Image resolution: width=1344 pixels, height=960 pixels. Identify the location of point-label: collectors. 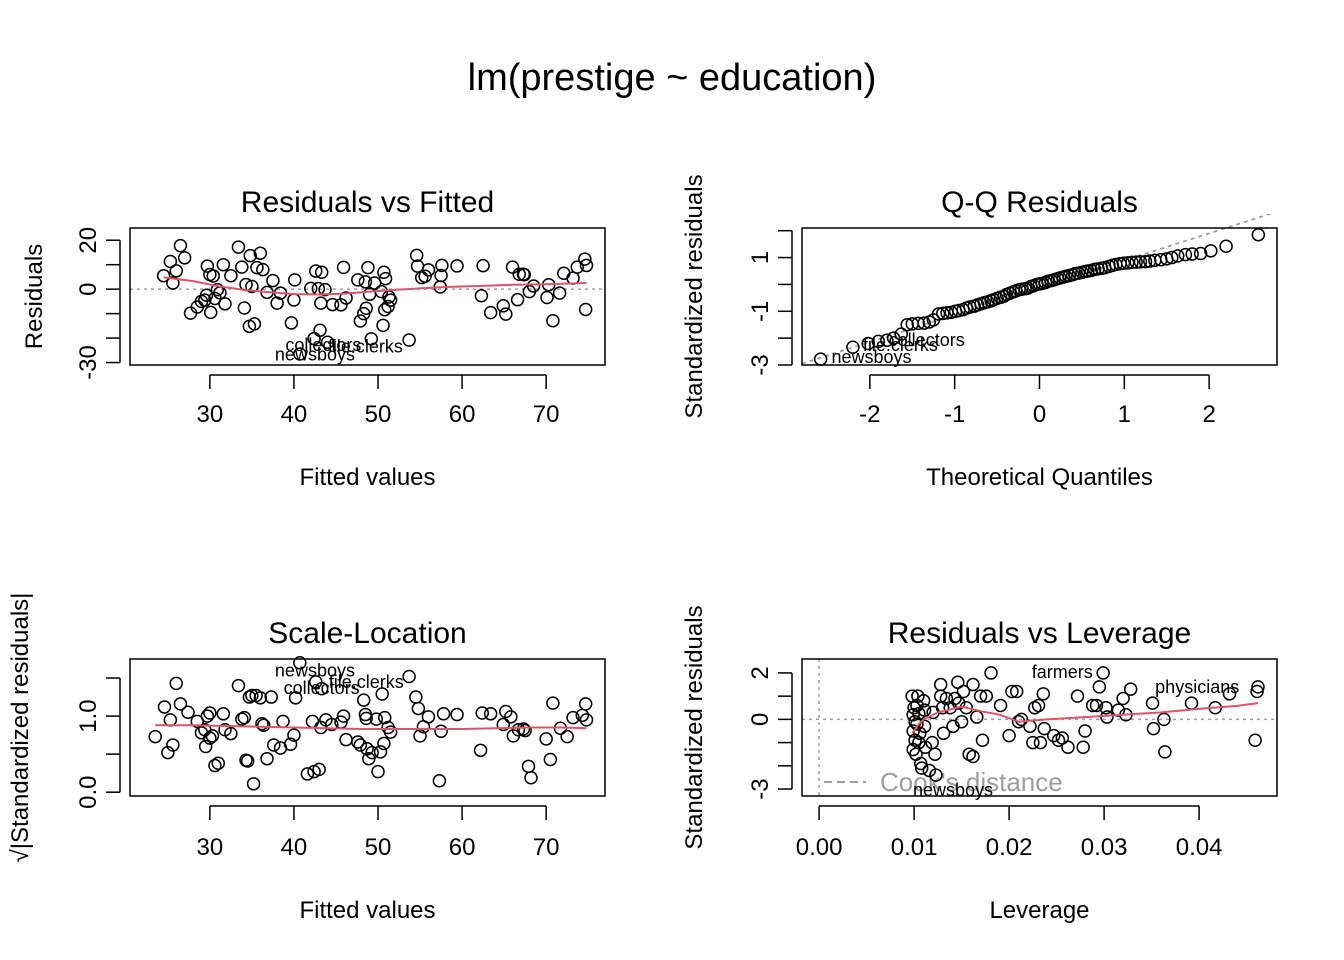
(323, 345).